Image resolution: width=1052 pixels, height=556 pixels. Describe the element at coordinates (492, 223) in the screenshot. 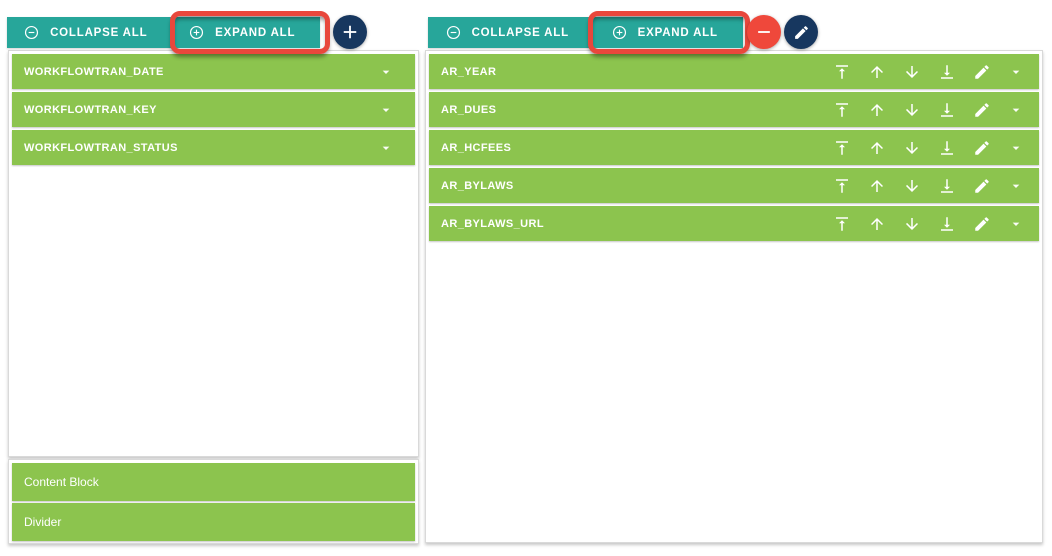

I see `field-label: AR_BYLAWS_URL` at that location.